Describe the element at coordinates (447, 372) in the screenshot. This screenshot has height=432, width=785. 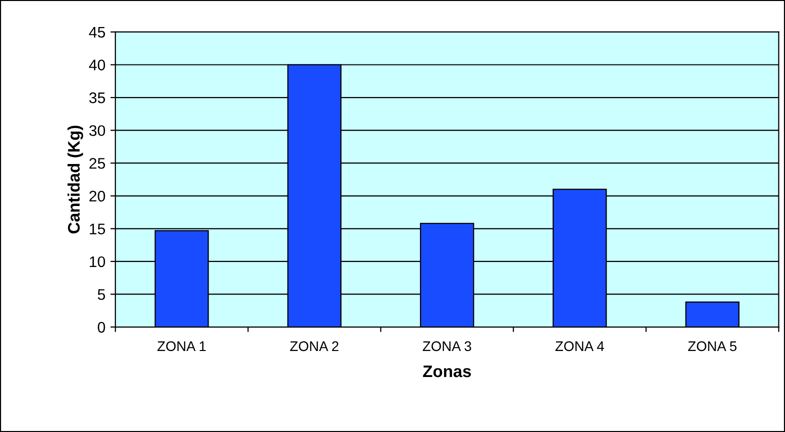
I see `x-axis-title: Zonas` at that location.